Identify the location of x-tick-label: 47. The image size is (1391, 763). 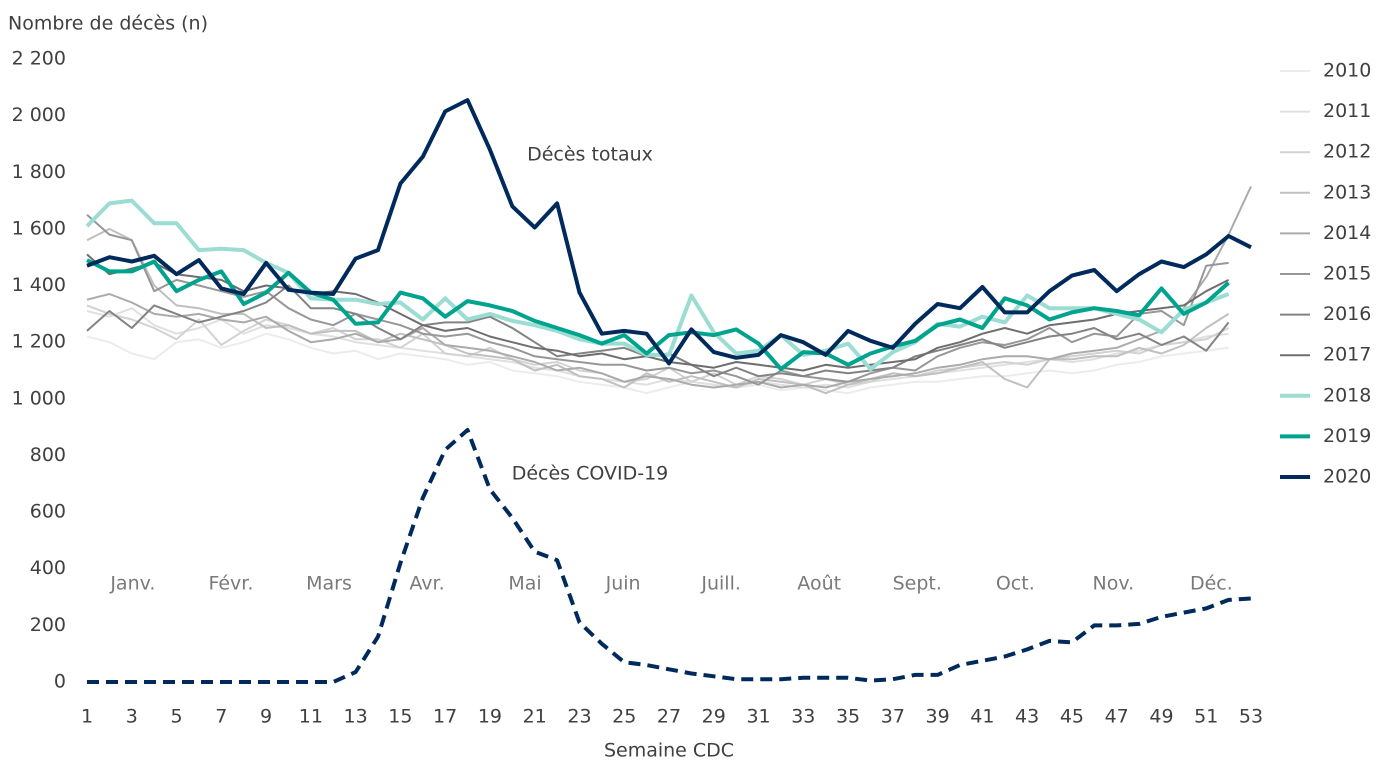
(1117, 717).